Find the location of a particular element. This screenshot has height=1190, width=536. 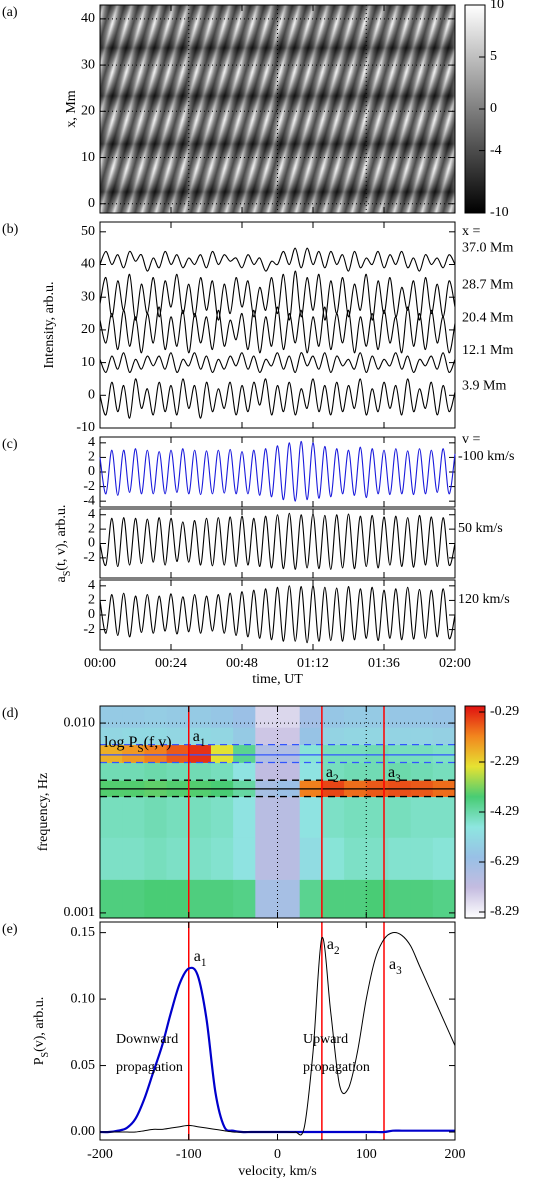

y-axis-label: frequency, Hz is located at coordinates (43, 812).